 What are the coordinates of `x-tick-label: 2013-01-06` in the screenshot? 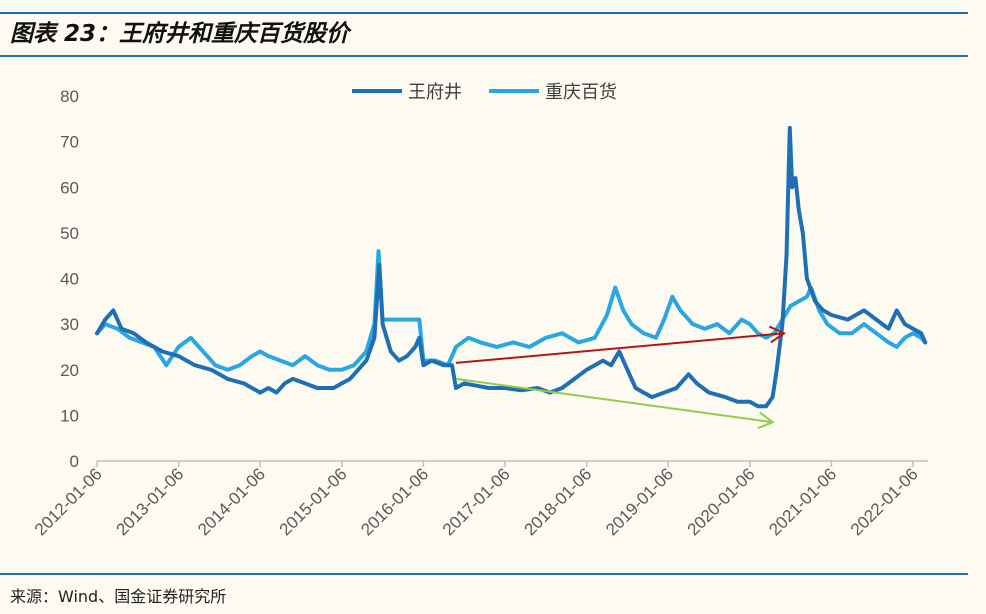 It's located at (149, 501).